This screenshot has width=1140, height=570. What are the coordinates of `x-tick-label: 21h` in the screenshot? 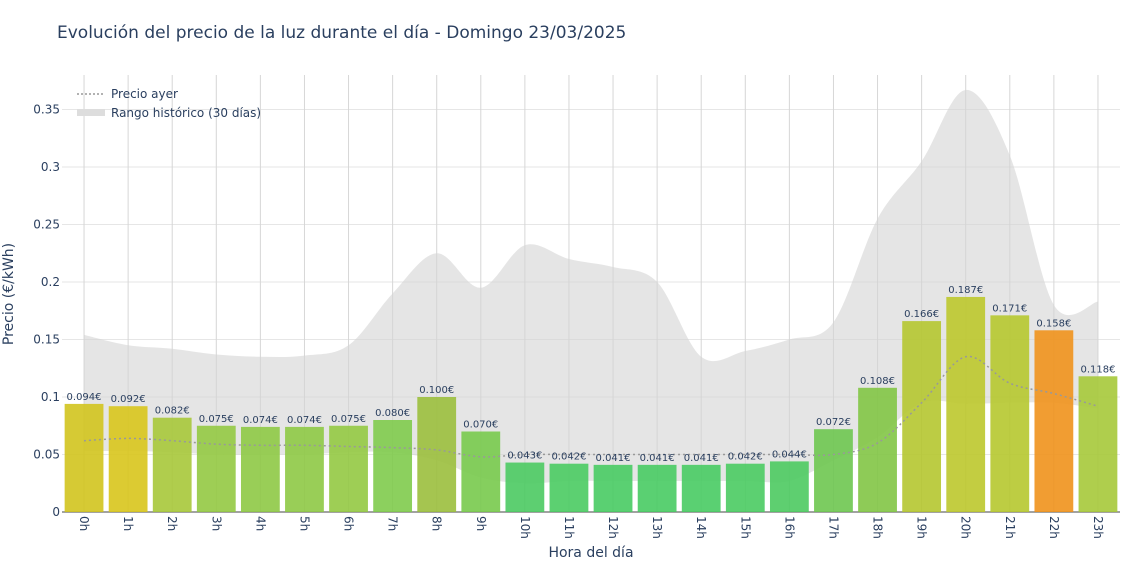 It's located at (1010, 527).